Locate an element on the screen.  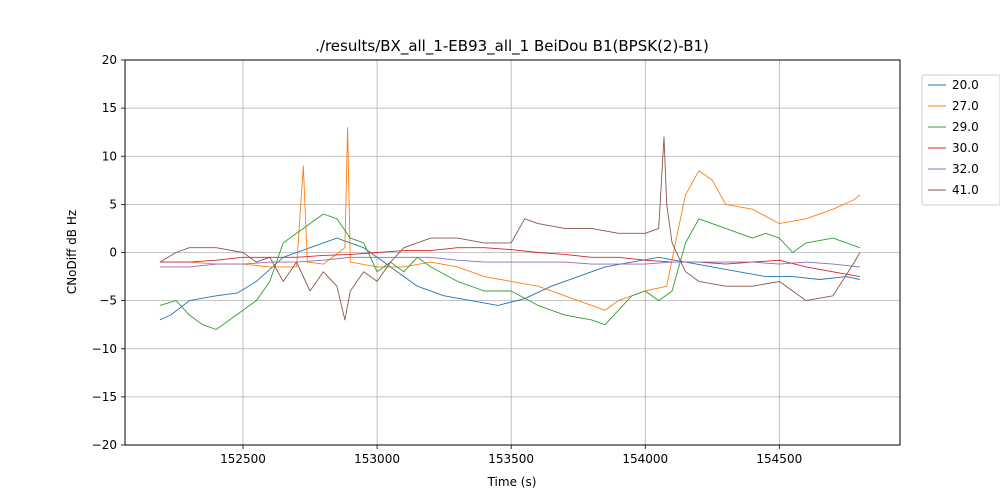
y-tick-label: −20 is located at coordinates (104, 445).